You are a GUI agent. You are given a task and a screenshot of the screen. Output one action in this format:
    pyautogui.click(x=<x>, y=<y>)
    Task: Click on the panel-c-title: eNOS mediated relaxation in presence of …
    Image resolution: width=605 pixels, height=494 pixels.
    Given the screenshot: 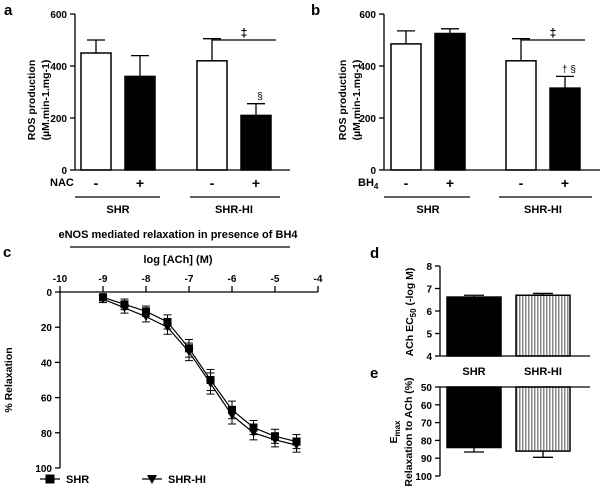 What is the action you would take?
    pyautogui.click(x=178, y=235)
    